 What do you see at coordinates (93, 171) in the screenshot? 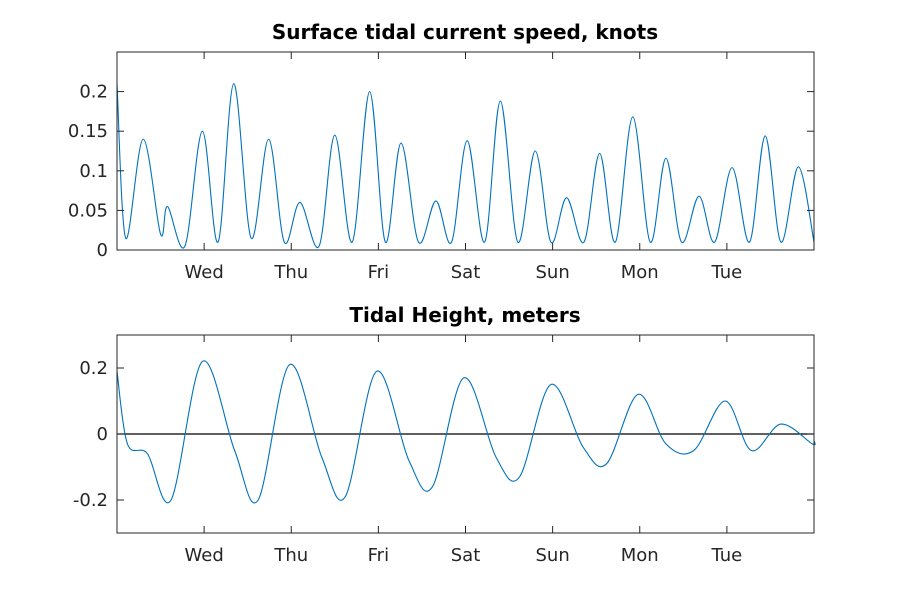
I see `y-tick-label: 0.1` at bounding box center [93, 171].